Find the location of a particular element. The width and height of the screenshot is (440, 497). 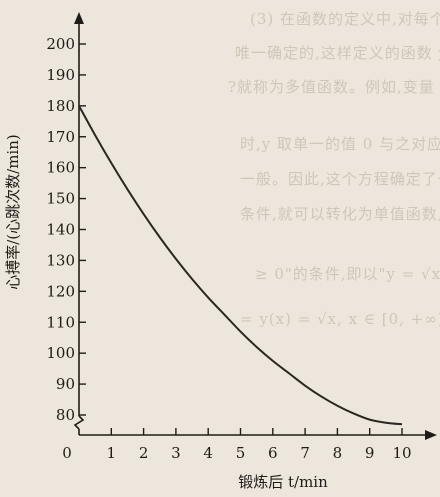

y-tick-label: 150 is located at coordinates (60, 199).